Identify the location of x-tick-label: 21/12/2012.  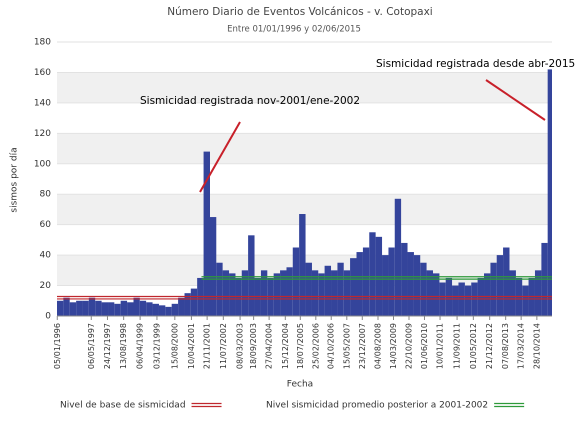
(489, 346).